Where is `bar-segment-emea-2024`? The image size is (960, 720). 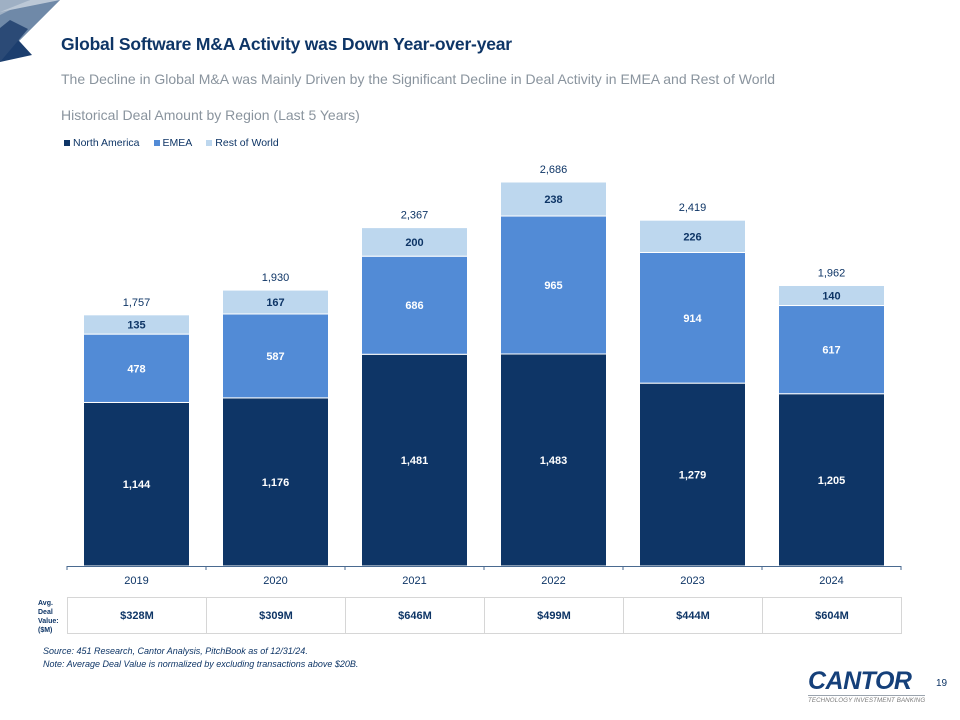 bar-segment-emea-2024 is located at coordinates (831, 350).